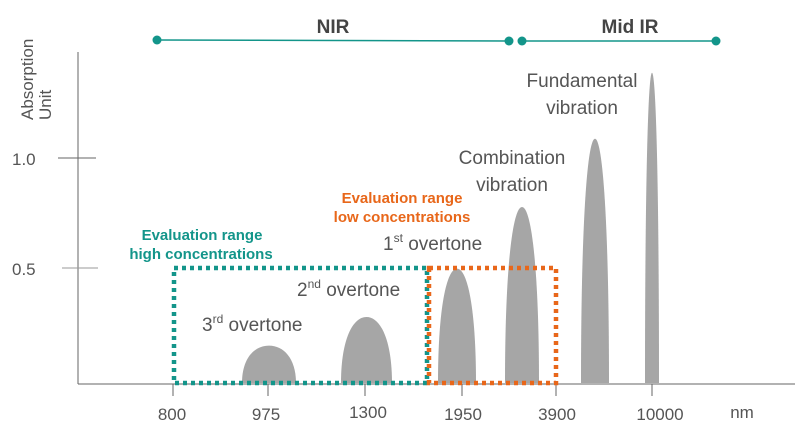  Describe the element at coordinates (200, 254) in the screenshot. I see `svg-text: high concentrations` at that location.